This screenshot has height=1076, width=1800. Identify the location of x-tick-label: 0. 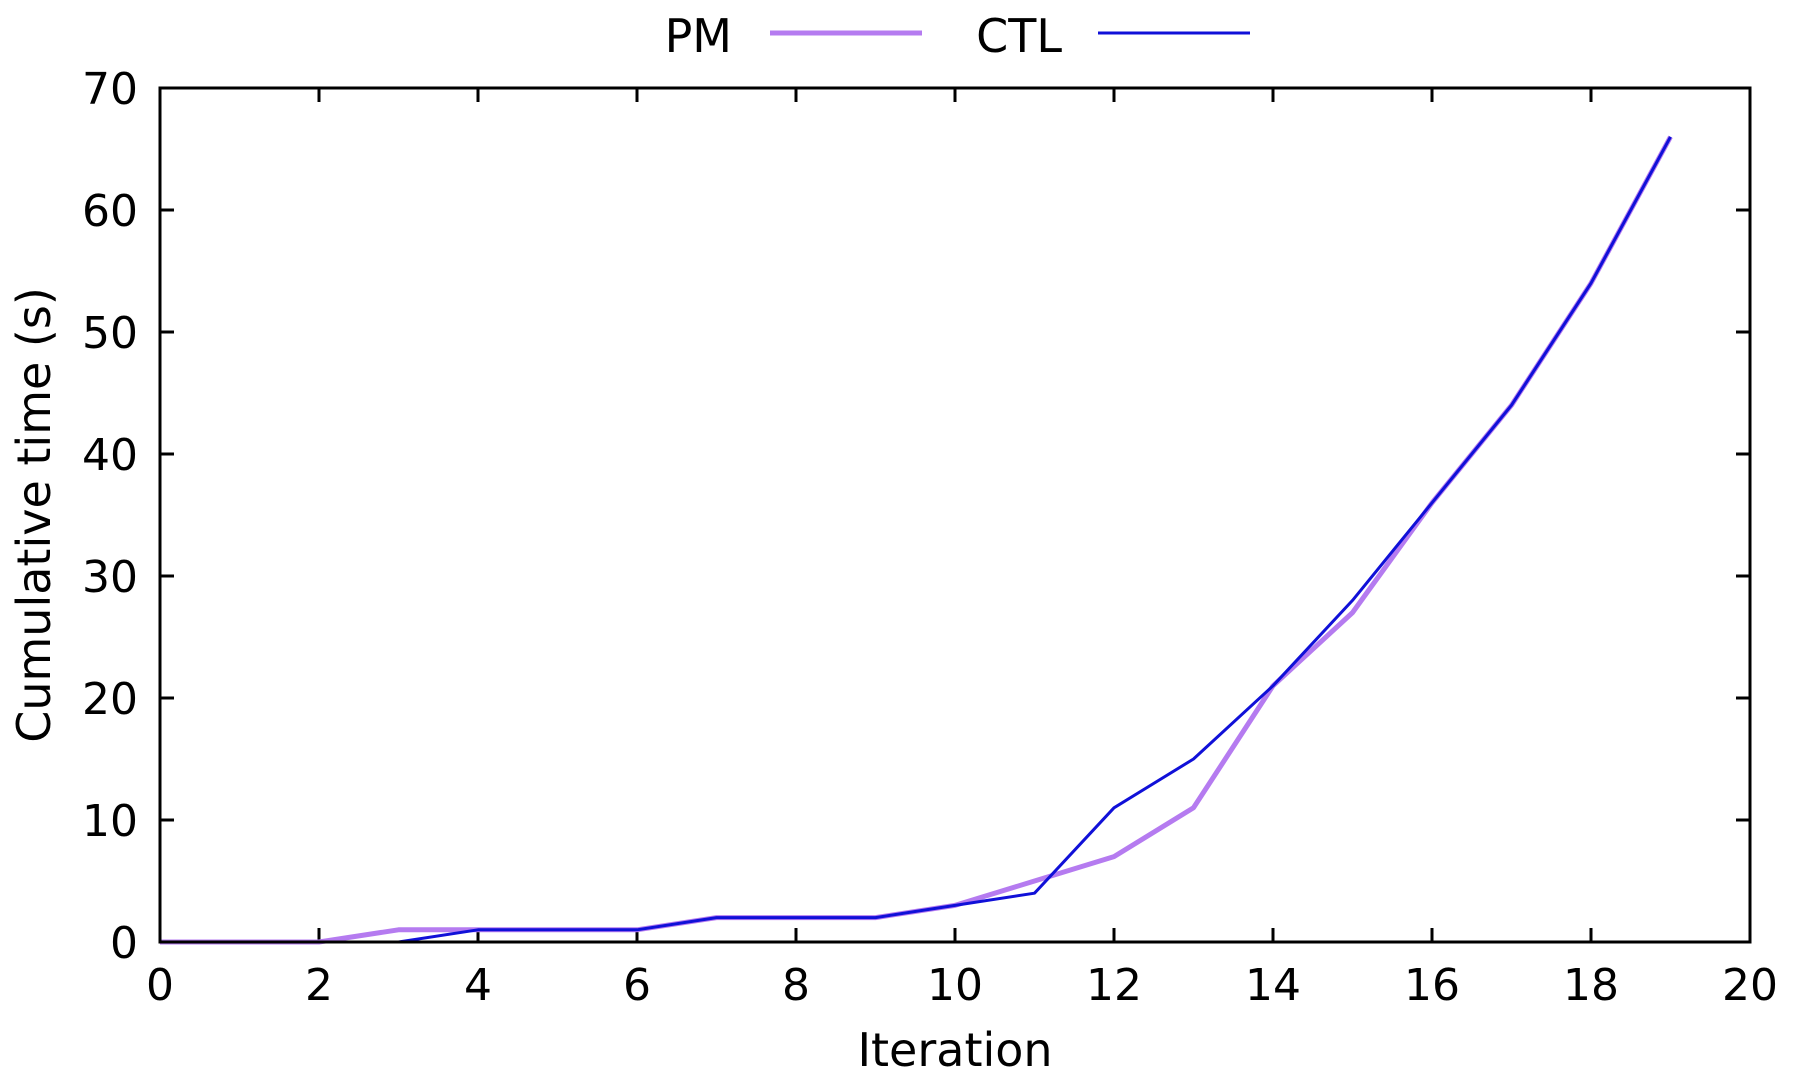
(160, 985).